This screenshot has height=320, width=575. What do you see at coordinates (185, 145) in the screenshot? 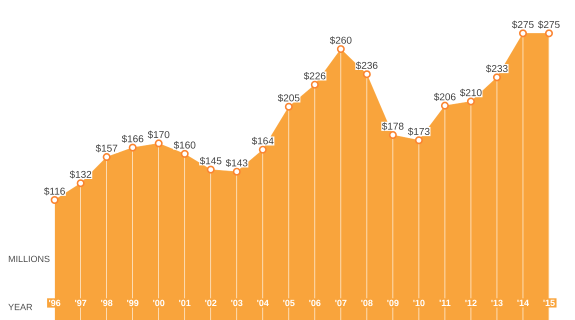
I see `data-label: $160` at bounding box center [185, 145].